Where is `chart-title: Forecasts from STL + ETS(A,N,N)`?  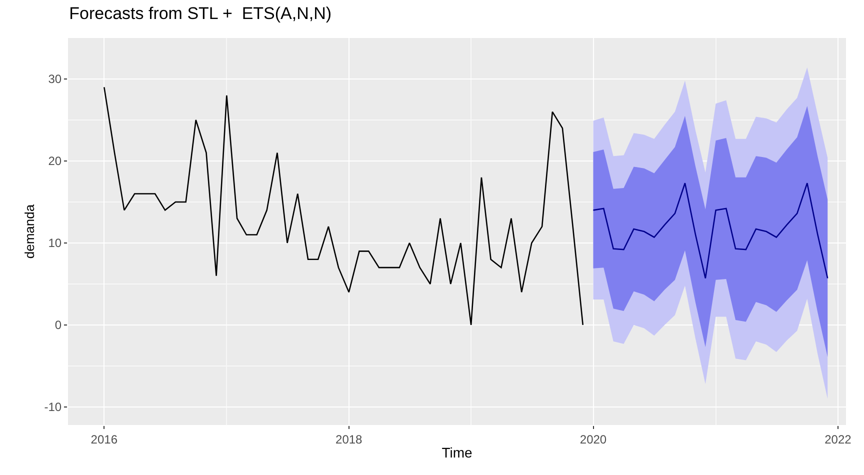
chart-title: Forecasts from STL + ETS(A,N,N) is located at coordinates (200, 14).